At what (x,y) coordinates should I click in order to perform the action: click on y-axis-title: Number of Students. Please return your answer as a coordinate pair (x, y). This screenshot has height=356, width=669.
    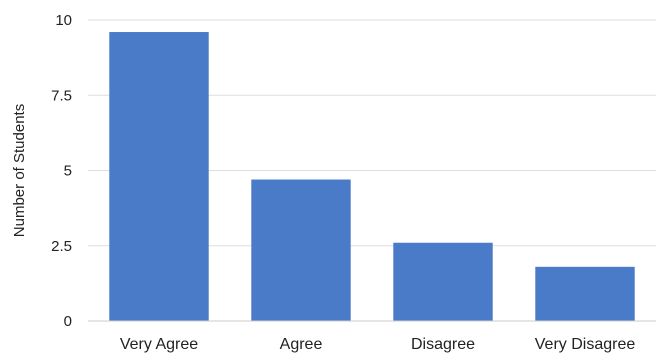
    Looking at the image, I should click on (19, 170).